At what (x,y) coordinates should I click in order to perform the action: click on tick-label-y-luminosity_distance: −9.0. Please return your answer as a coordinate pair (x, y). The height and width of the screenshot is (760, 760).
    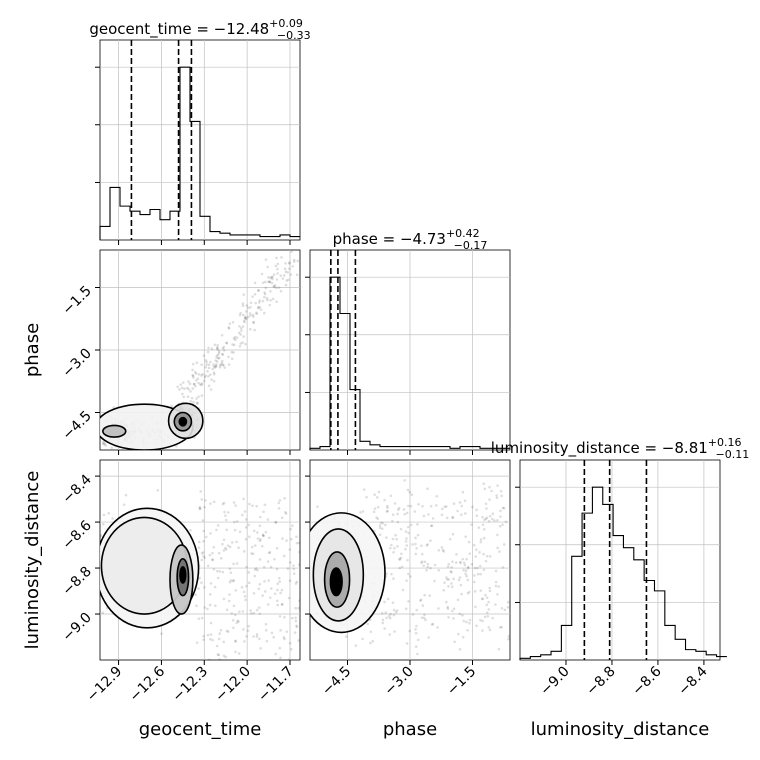
    Looking at the image, I should click on (76, 627).